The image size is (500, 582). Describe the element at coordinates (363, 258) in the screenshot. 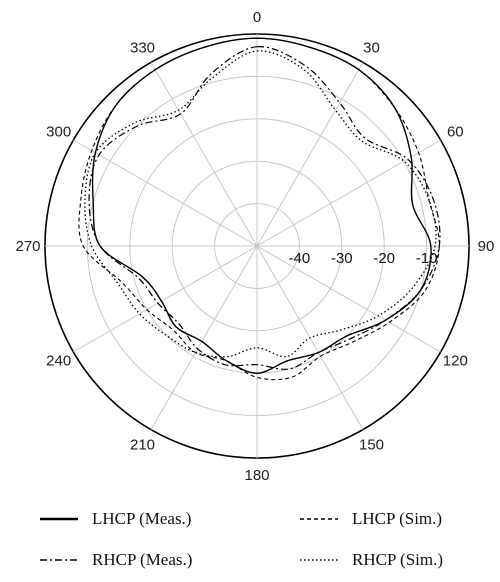

I see `radial-tick-labels: -40 -30 -20 -10` at that location.